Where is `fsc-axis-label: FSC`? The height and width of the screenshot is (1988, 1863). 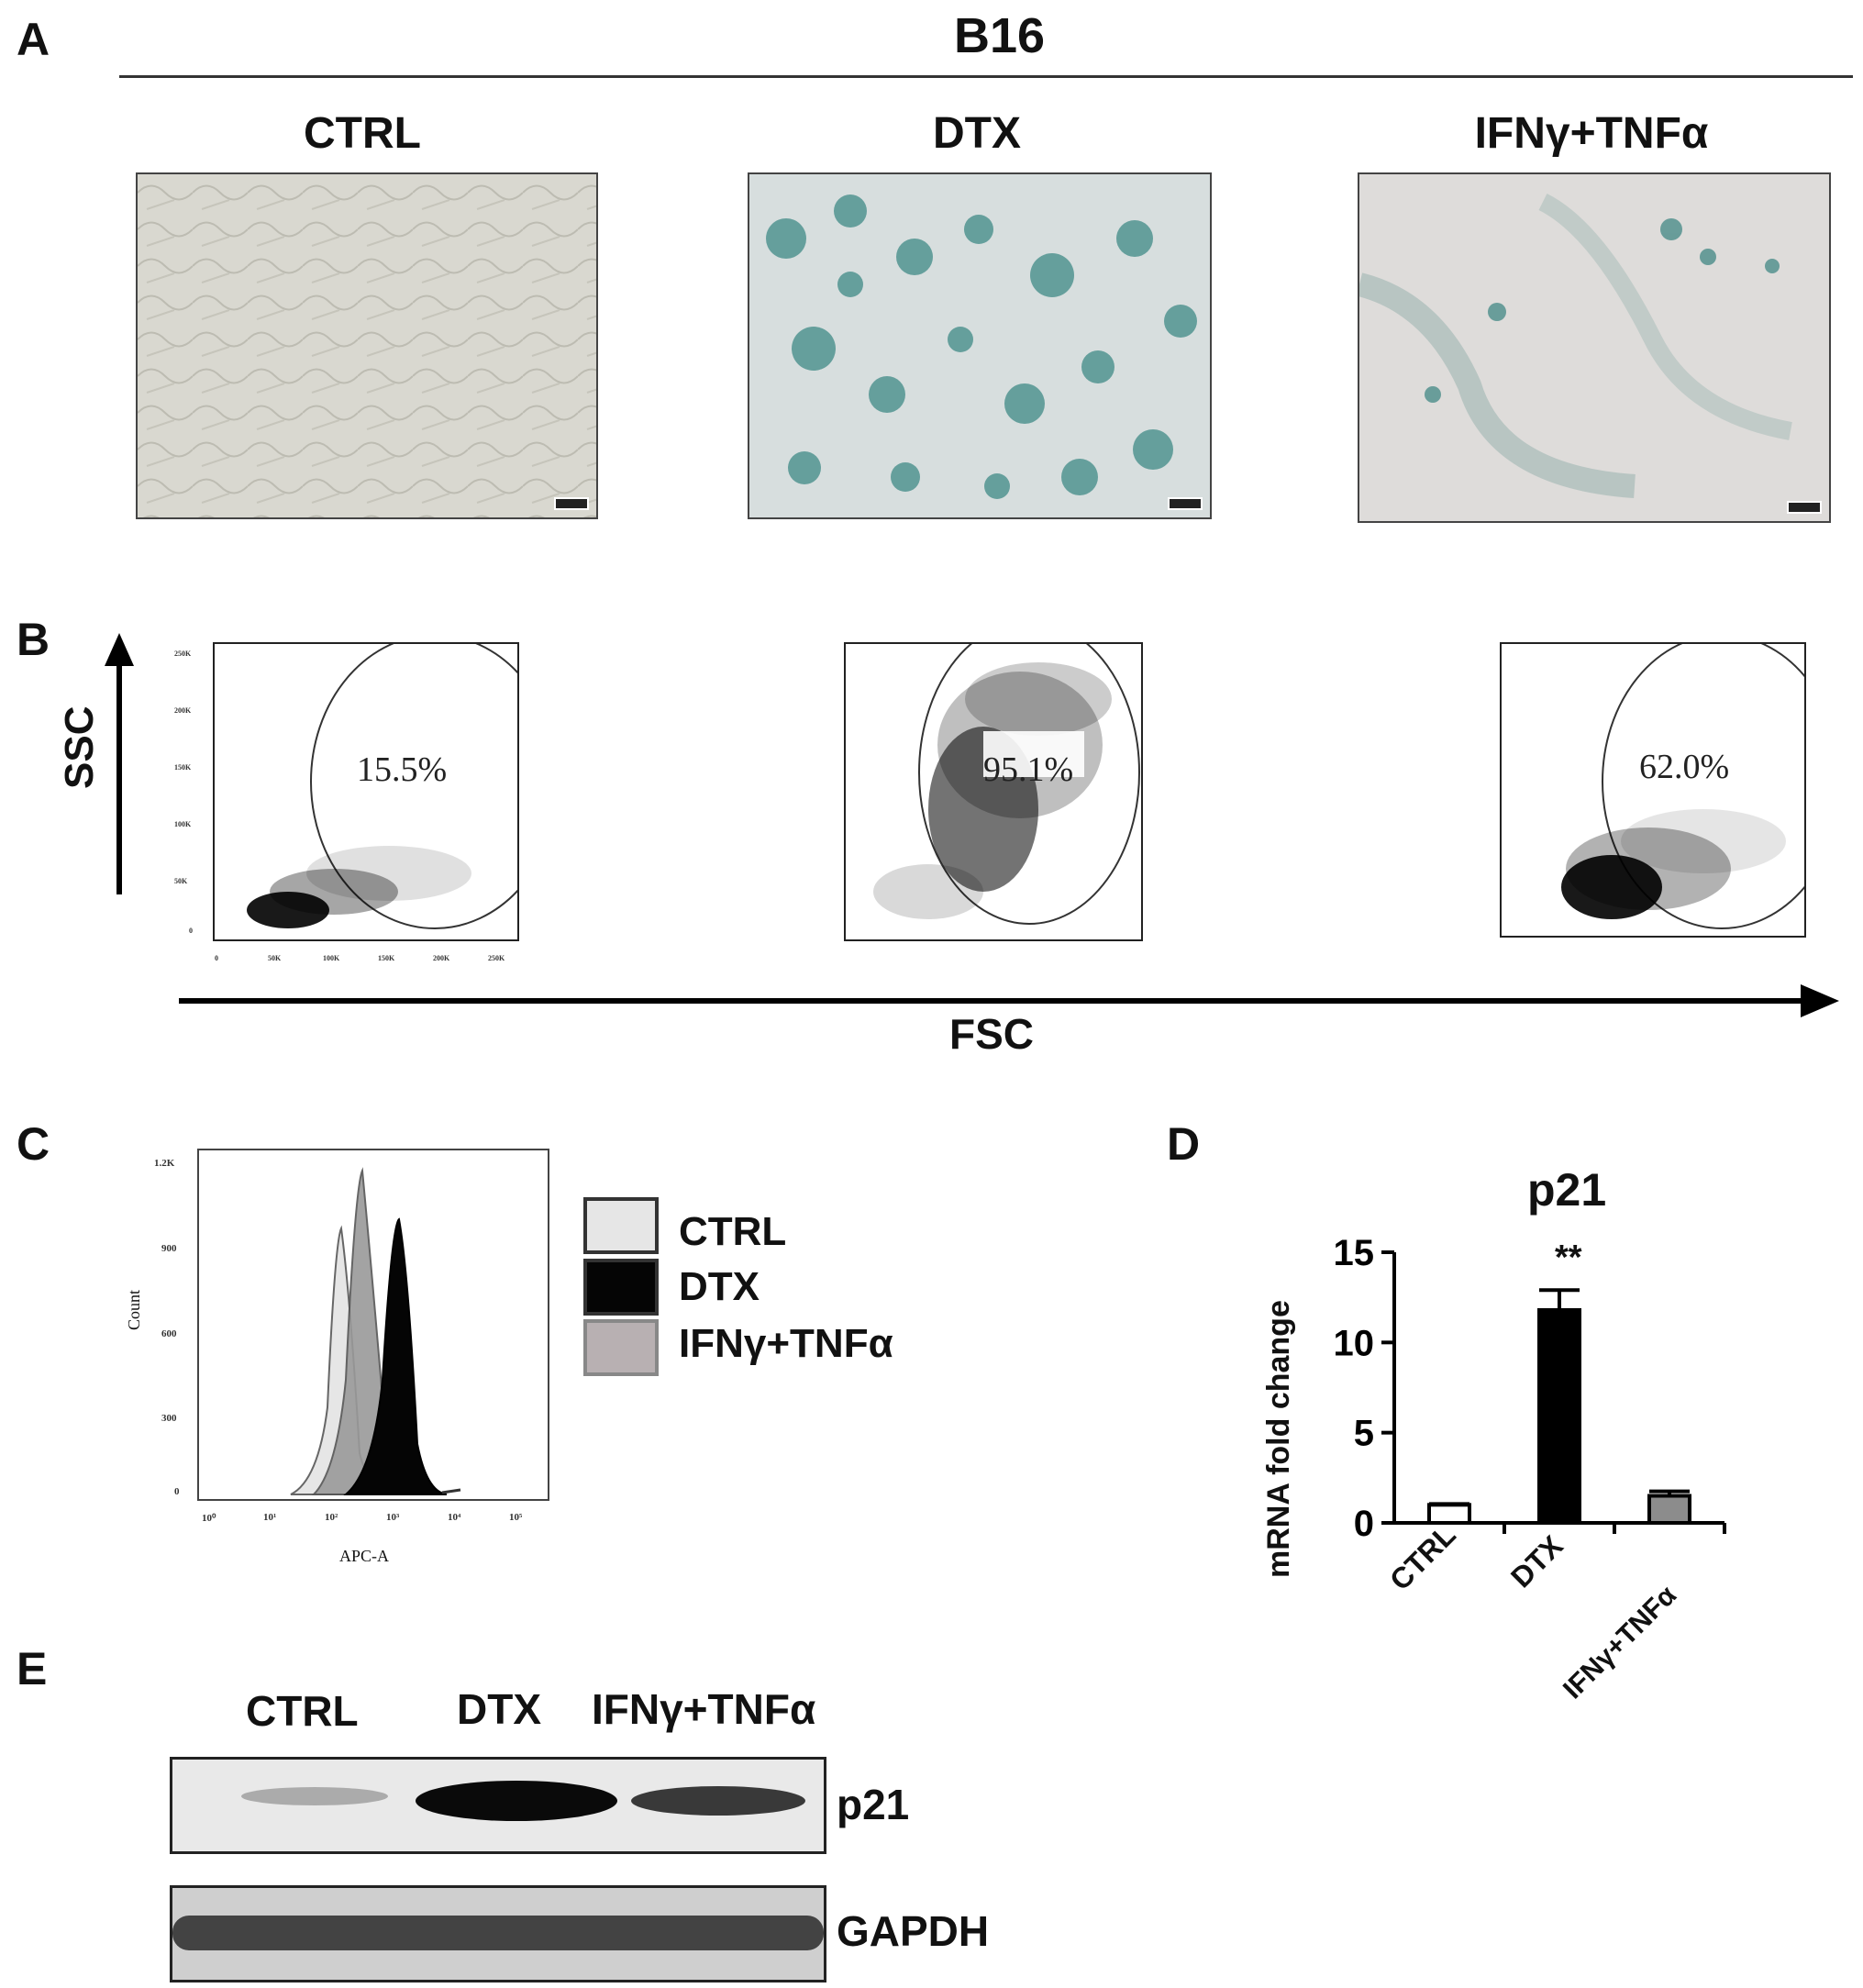 fsc-axis-label: FSC is located at coordinates (991, 1034).